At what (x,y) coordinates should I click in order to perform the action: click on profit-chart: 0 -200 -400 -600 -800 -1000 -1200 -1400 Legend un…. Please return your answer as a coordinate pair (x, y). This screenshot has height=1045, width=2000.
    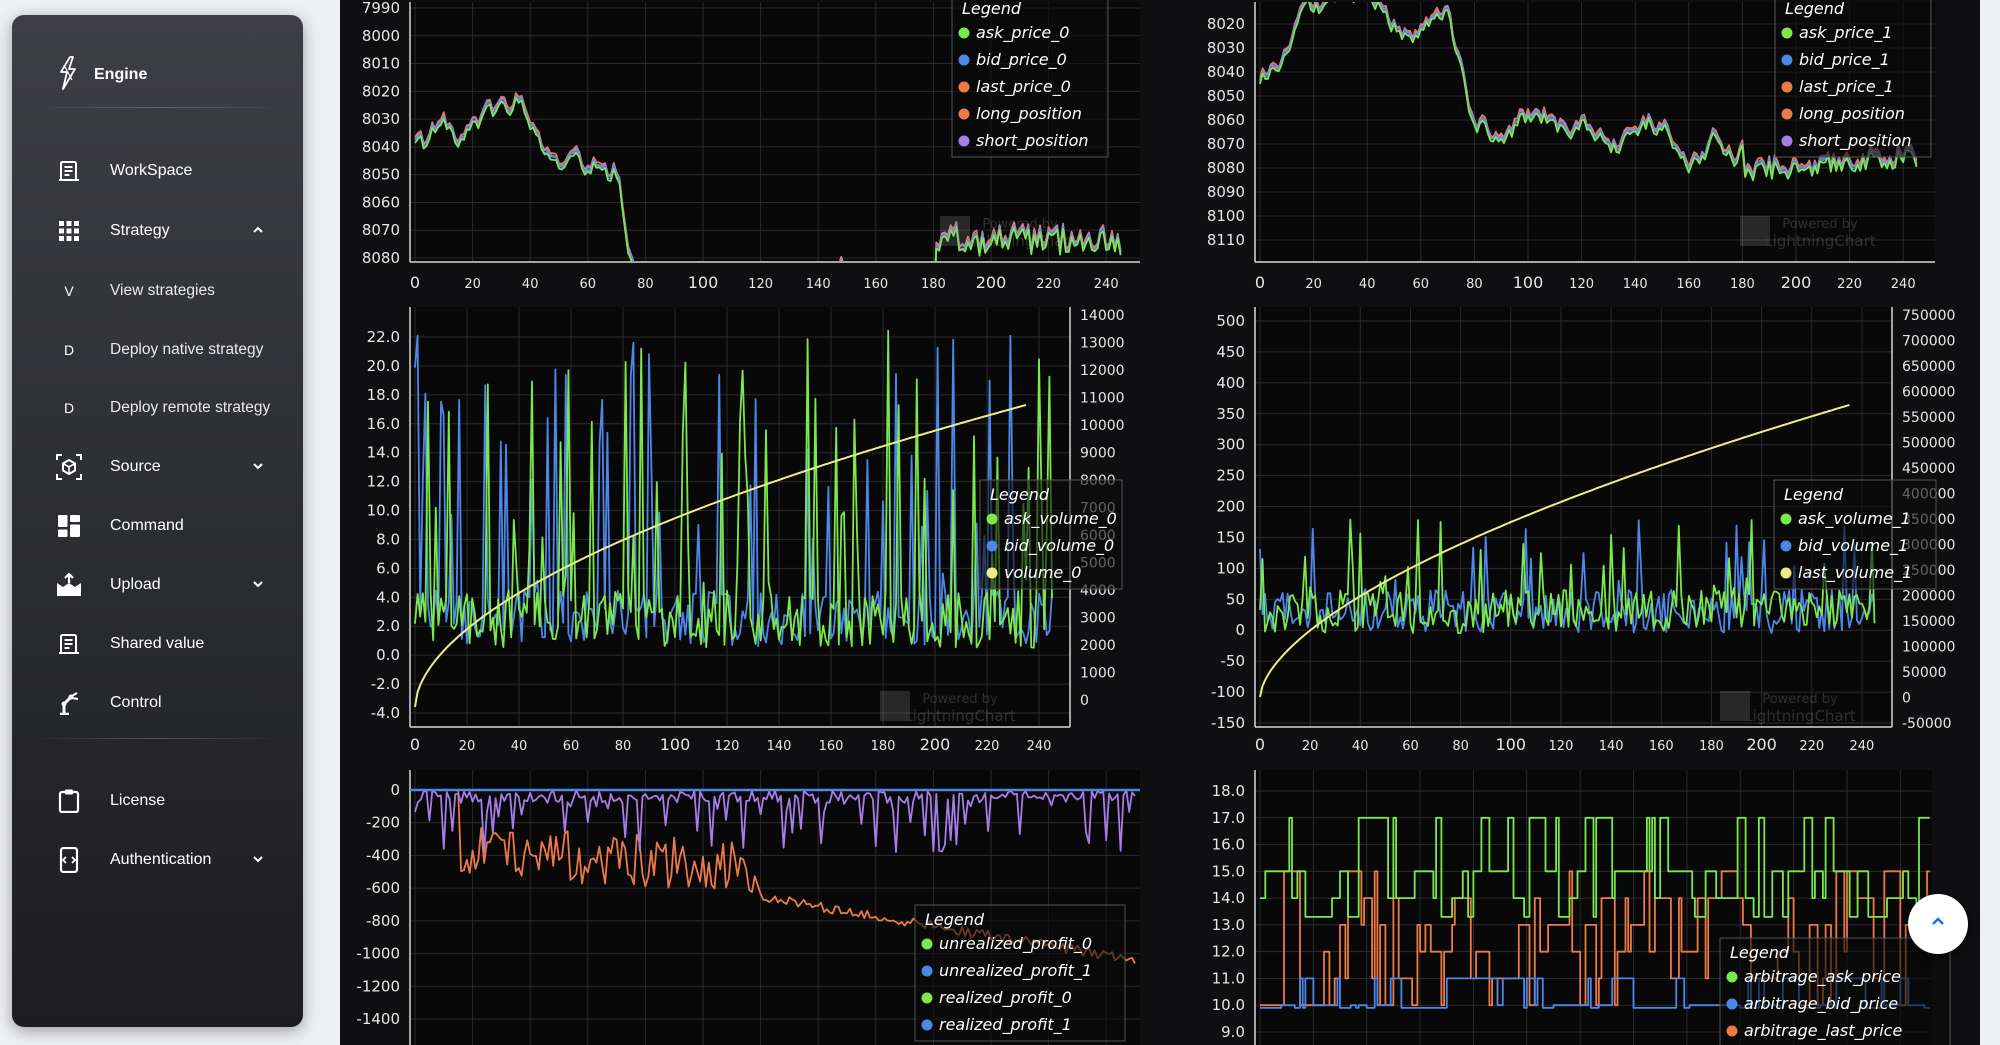
    Looking at the image, I should click on (750, 906).